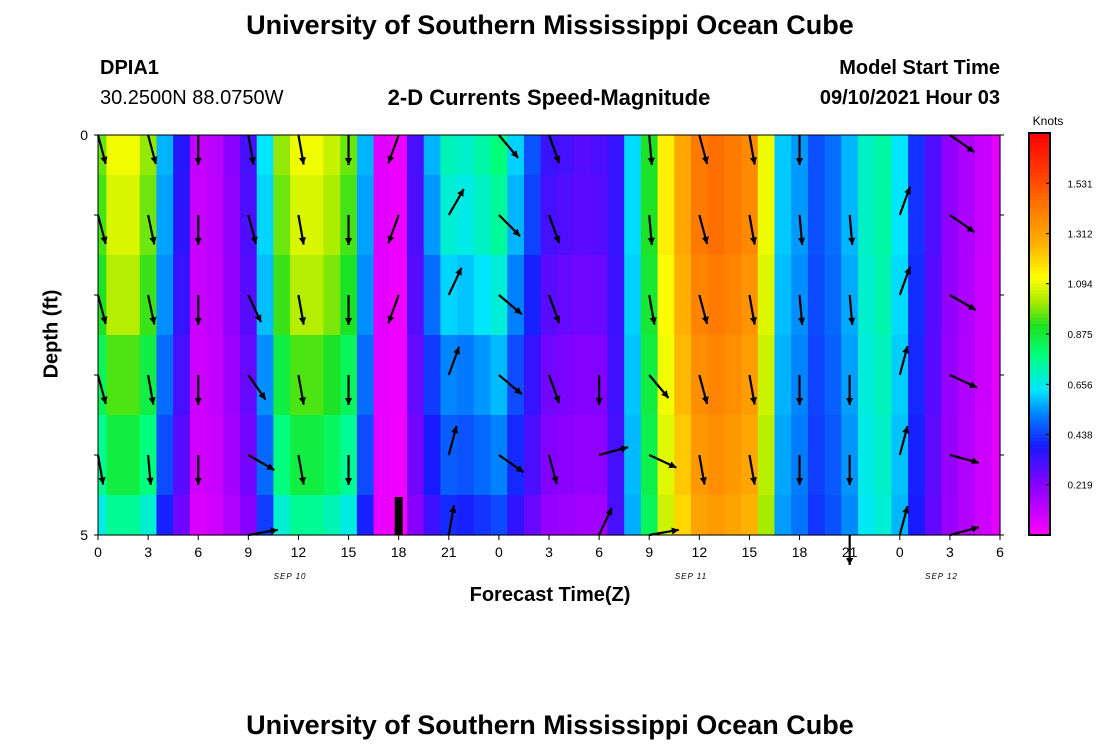  I want to click on x-tick-label: 12, so click(299, 552).